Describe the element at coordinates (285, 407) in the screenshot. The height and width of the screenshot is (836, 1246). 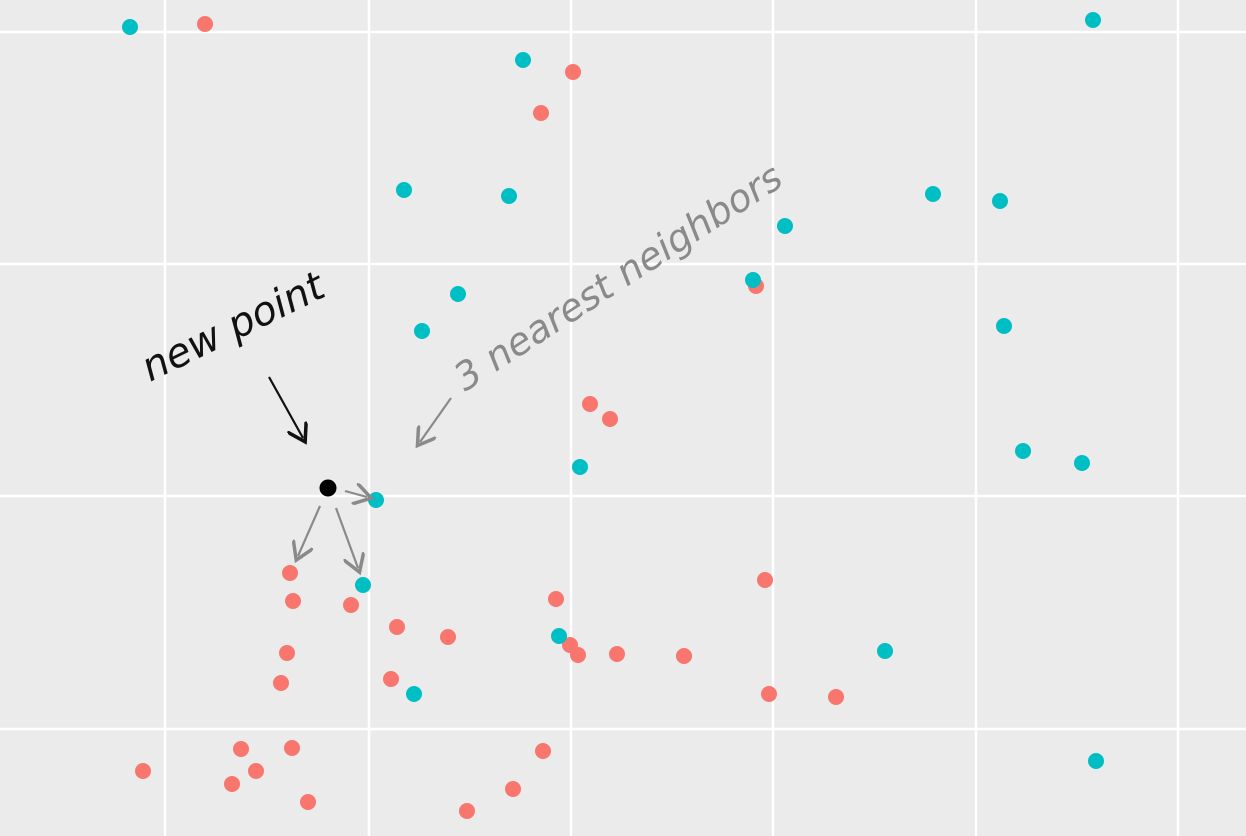
I see `new-point-arrow` at that location.